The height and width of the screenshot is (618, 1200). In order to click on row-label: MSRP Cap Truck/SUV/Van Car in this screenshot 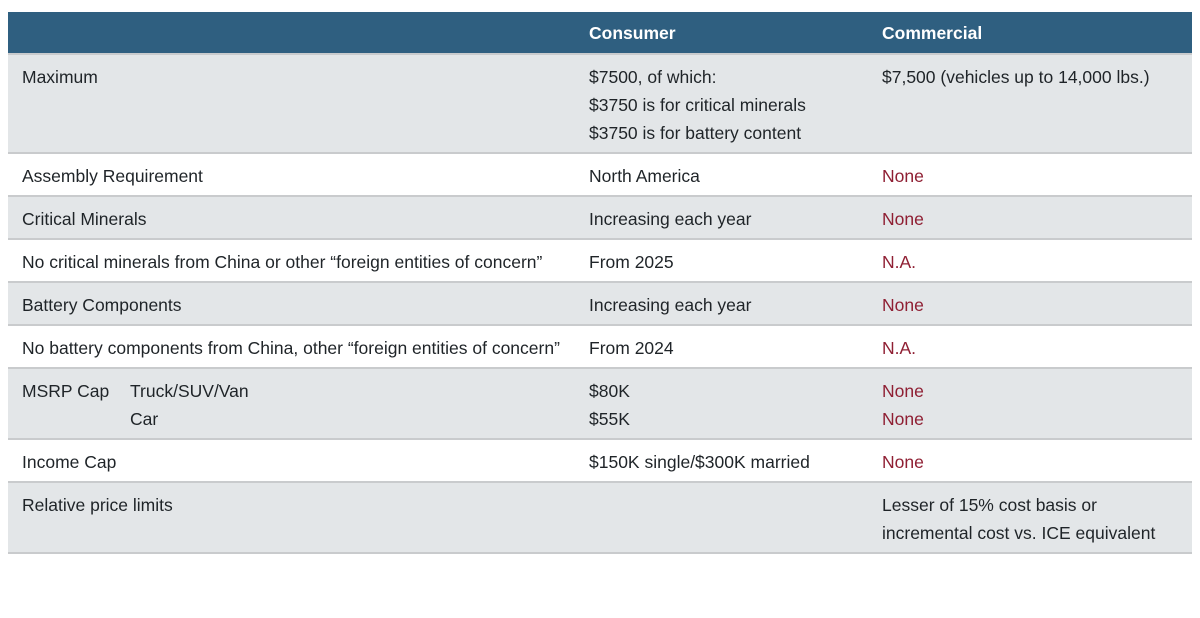, I will do `click(291, 403)`.